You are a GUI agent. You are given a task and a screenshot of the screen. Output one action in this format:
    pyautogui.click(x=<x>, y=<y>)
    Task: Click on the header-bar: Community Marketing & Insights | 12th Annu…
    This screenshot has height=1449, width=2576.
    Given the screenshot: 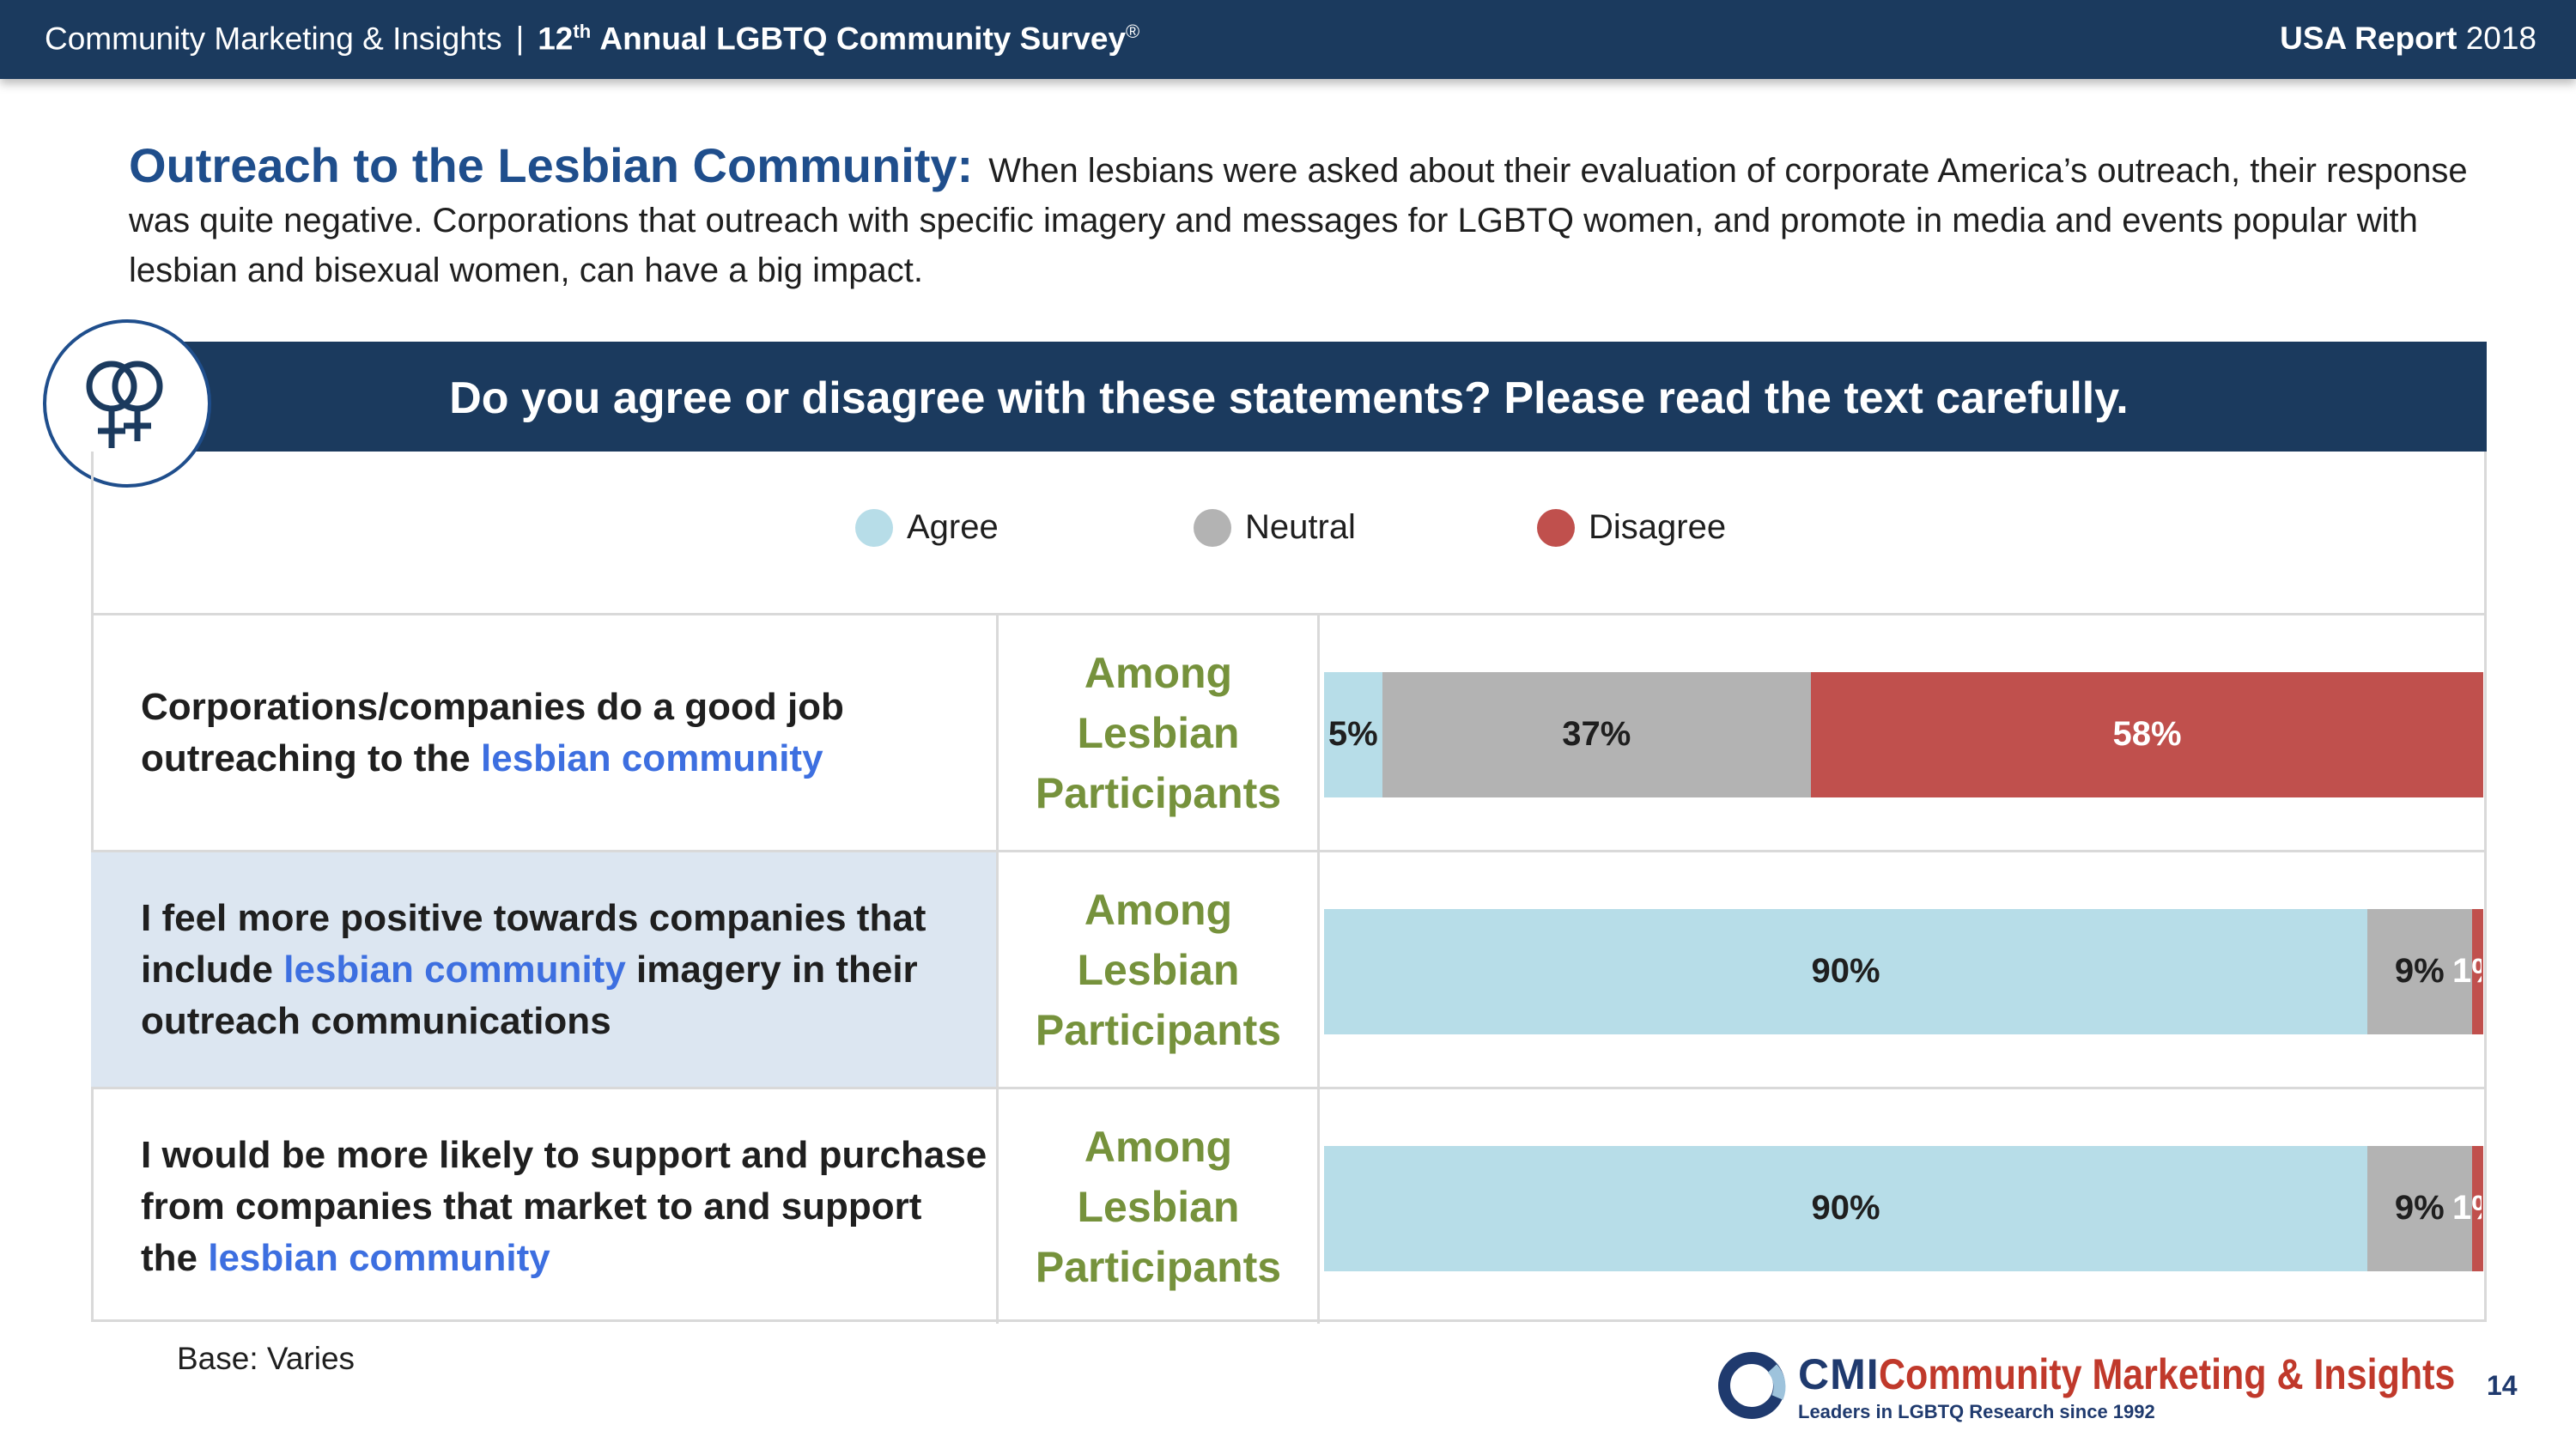 What is the action you would take?
    pyautogui.click(x=1288, y=39)
    